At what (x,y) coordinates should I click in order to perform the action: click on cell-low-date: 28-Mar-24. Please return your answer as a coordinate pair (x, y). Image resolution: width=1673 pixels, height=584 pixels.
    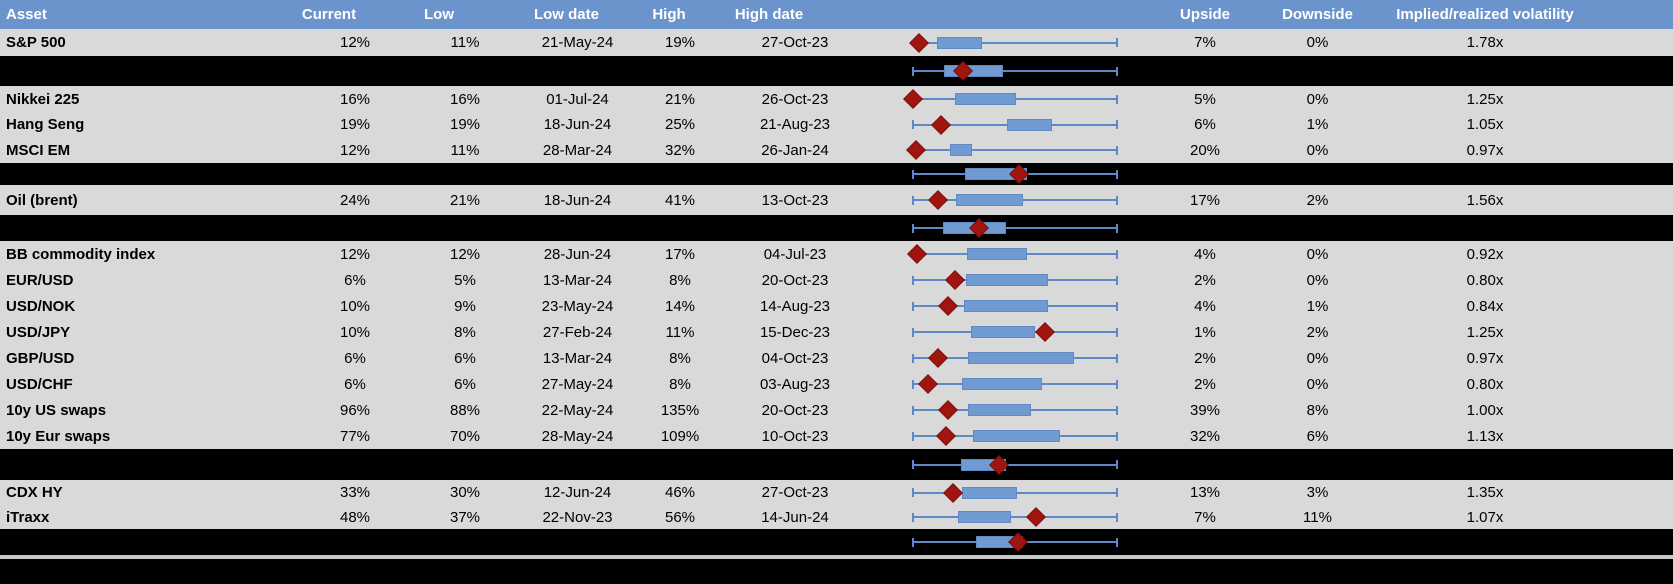
    Looking at the image, I should click on (577, 150).